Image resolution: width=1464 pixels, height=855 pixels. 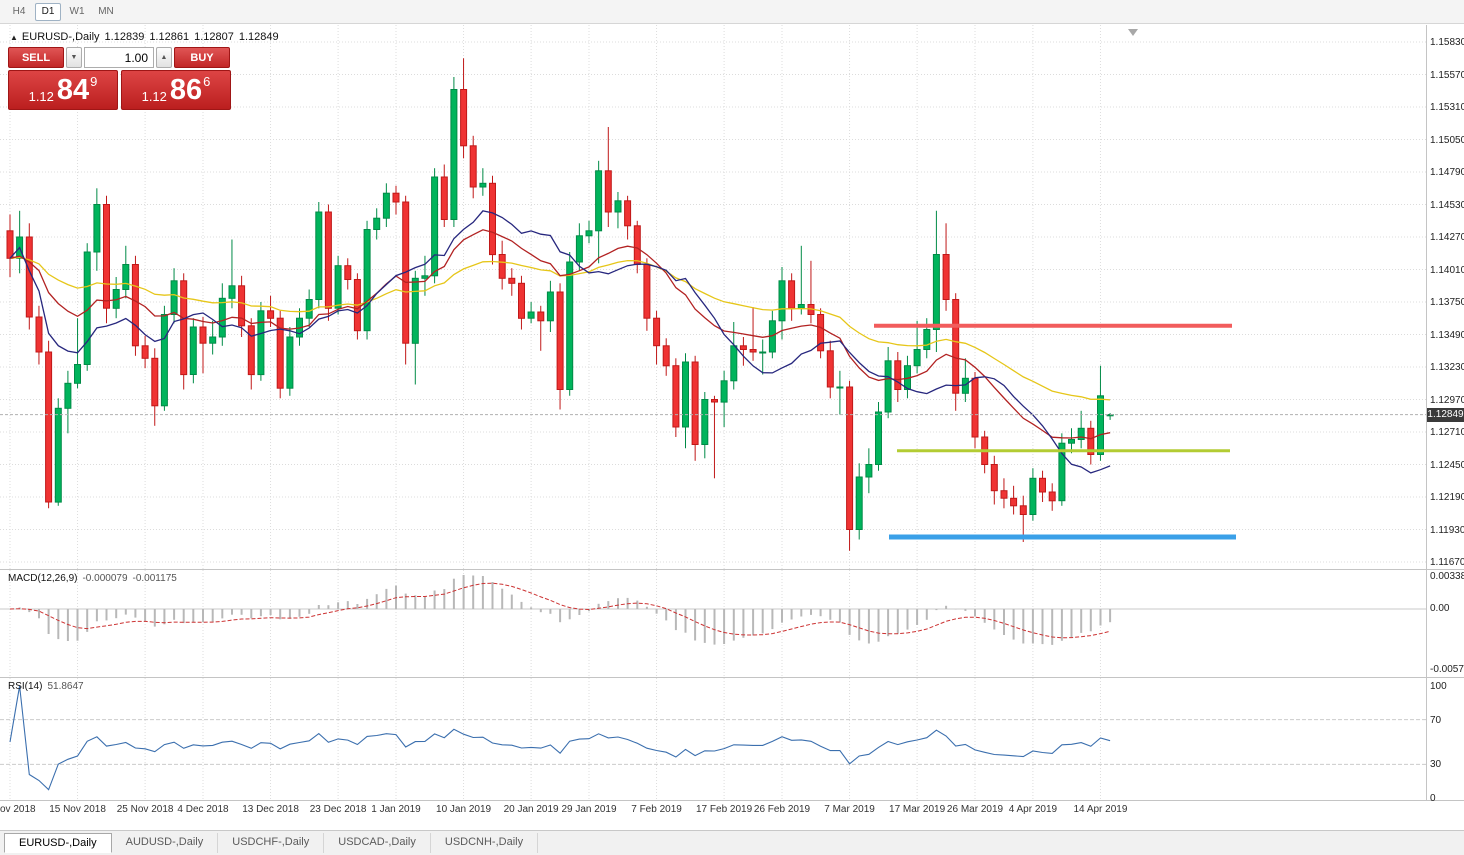 What do you see at coordinates (1447, 669) in the screenshot?
I see `macd-axis-label: -0.00576` at bounding box center [1447, 669].